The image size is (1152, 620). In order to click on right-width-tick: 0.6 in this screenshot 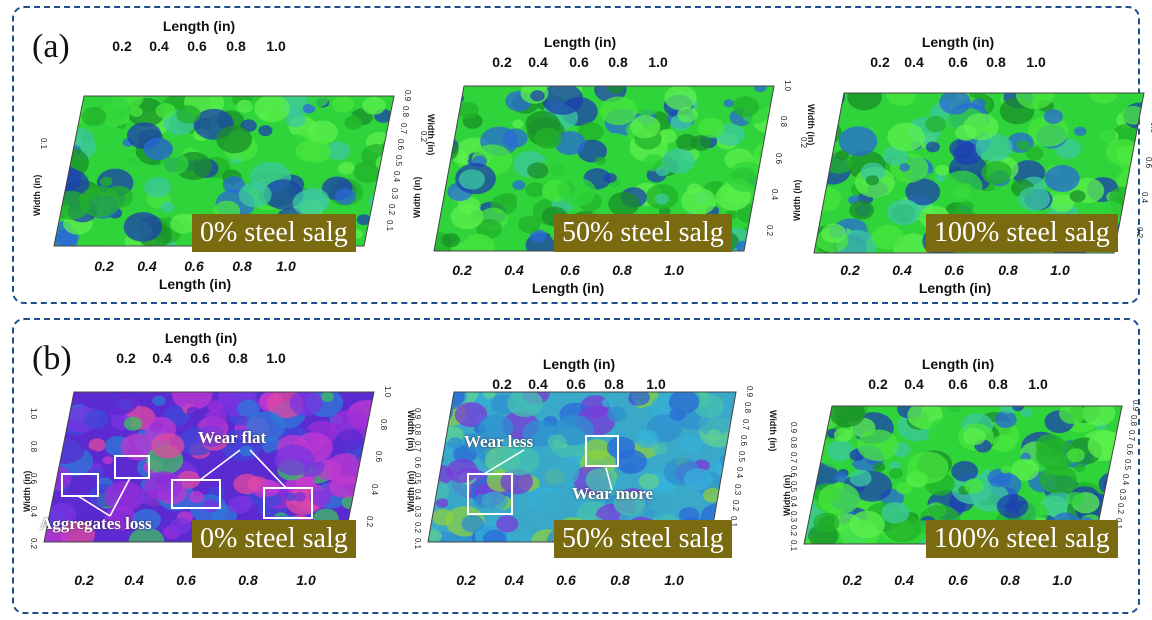, I will do `click(1148, 163)`.